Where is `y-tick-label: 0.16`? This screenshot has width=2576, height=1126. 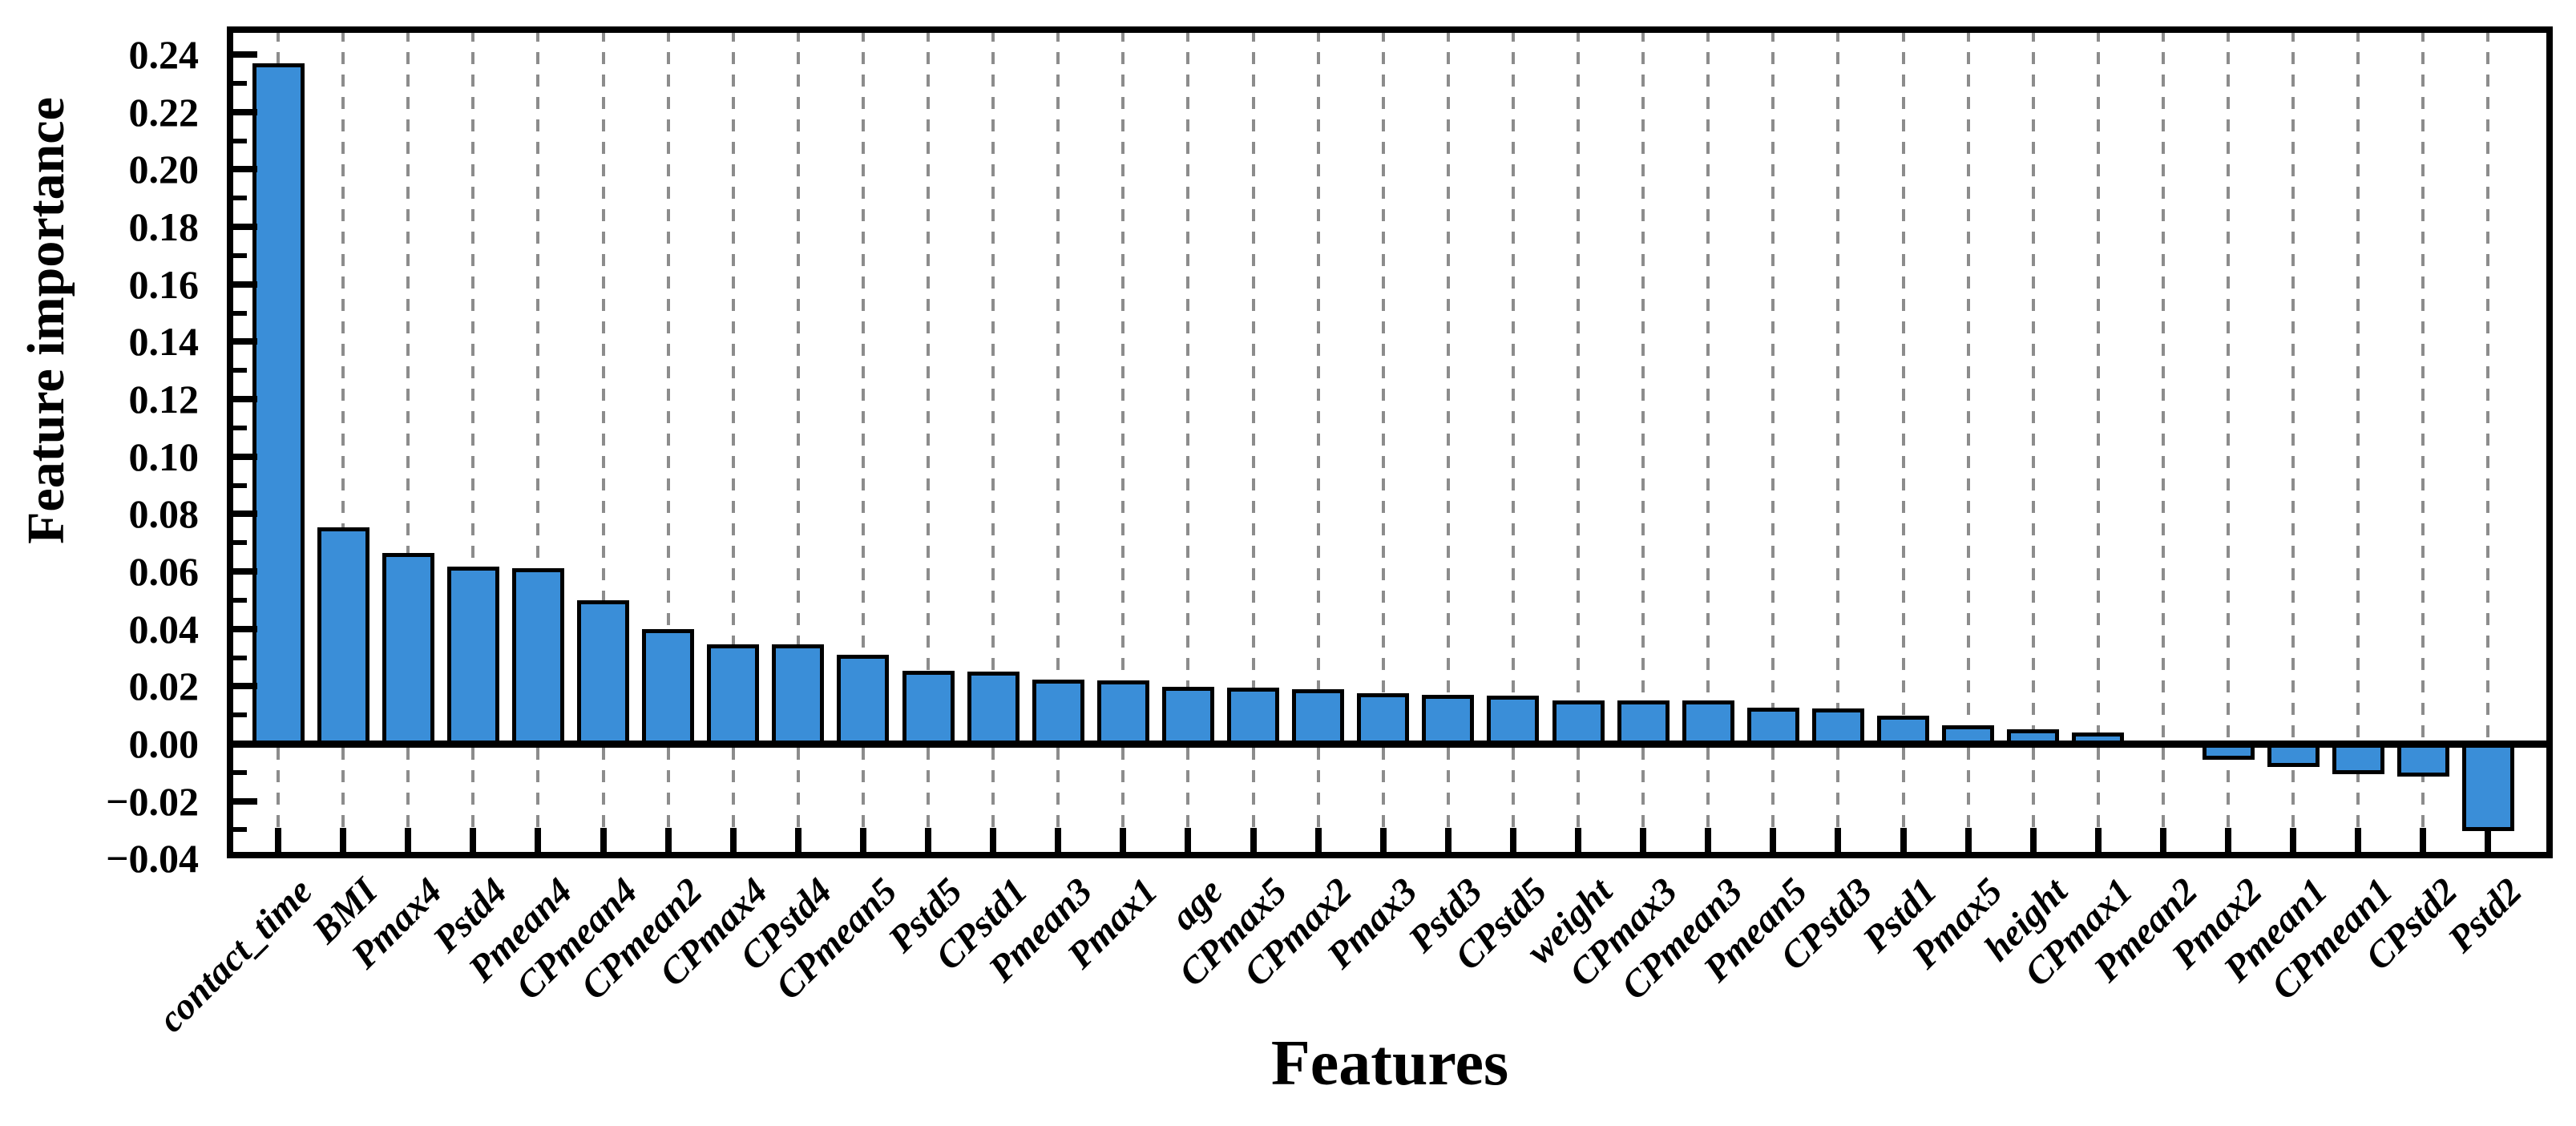
y-tick-label: 0.16 is located at coordinates (164, 284).